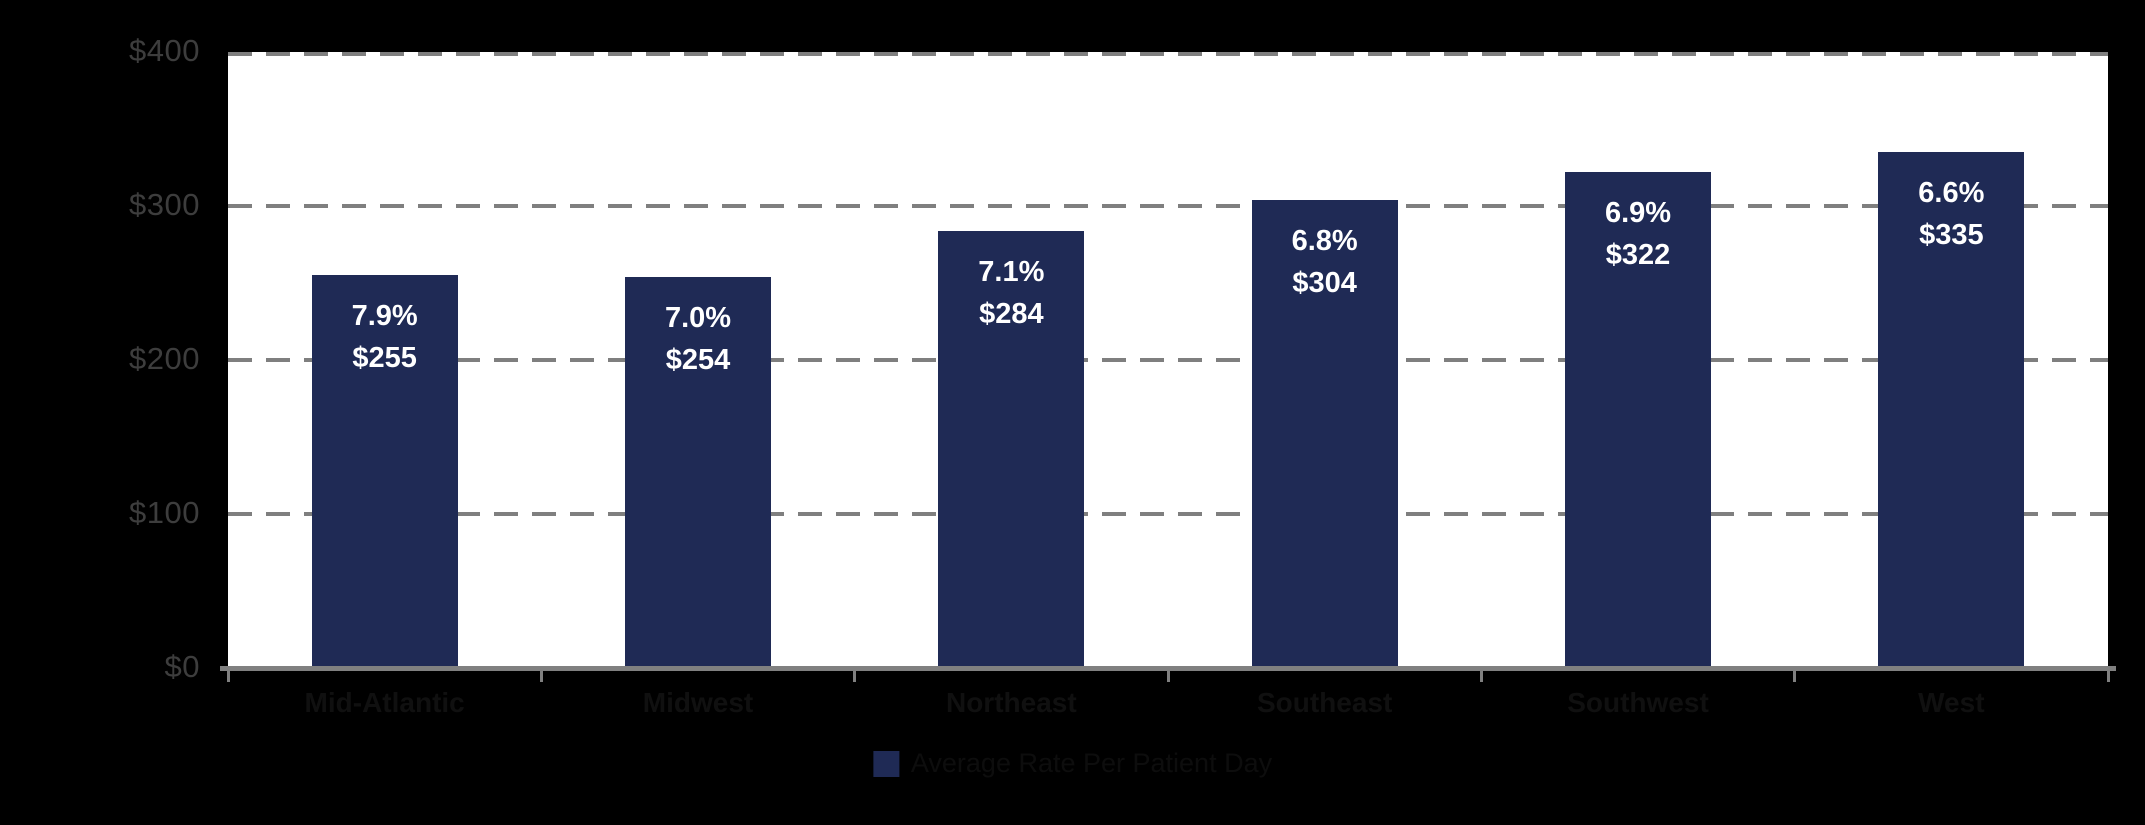 The image size is (2145, 825). What do you see at coordinates (1638, 420) in the screenshot?
I see `bar-southwest: 6.9% $322` at bounding box center [1638, 420].